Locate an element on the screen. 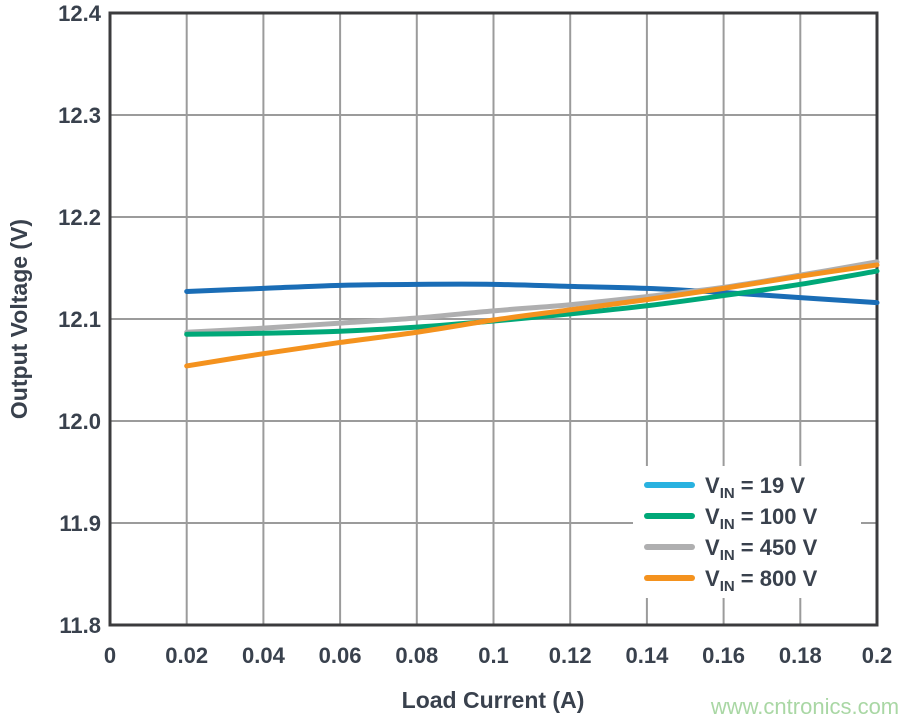 The width and height of the screenshot is (900, 722). x-tick-label: 0.06 is located at coordinates (340, 655).